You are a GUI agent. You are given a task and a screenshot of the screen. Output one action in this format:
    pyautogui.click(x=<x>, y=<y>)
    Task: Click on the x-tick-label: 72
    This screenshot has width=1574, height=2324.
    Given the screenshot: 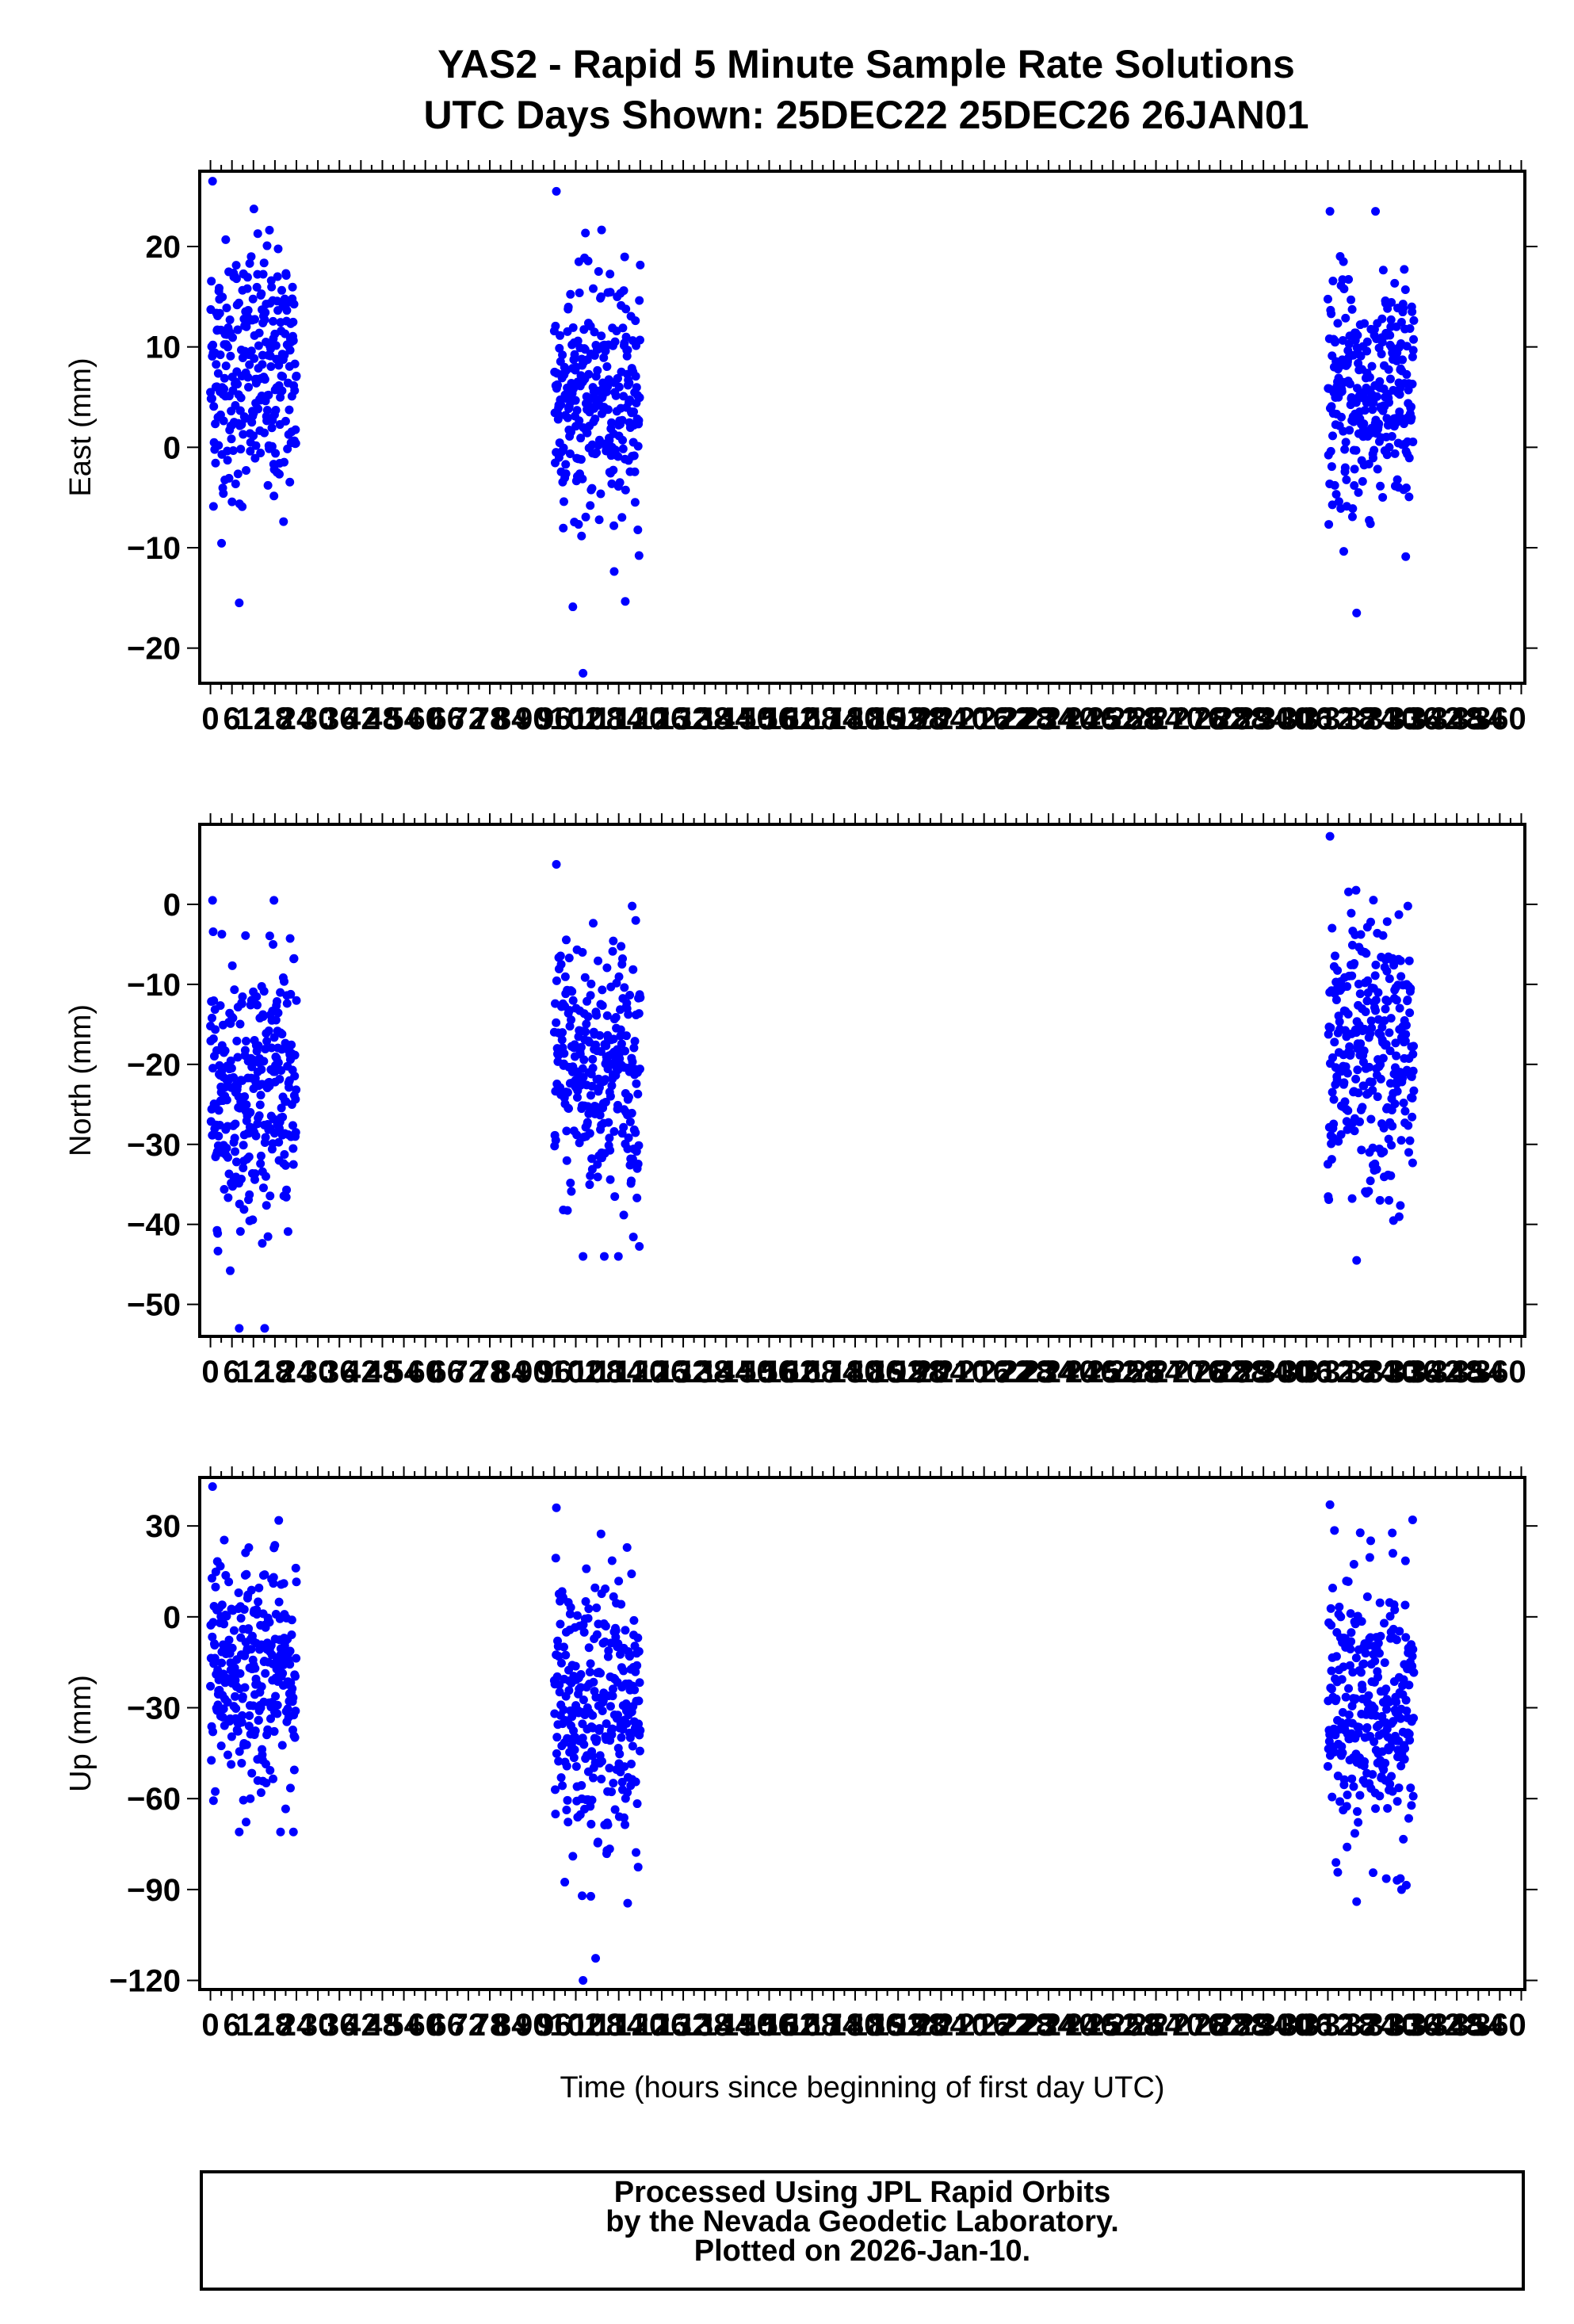 What is the action you would take?
    pyautogui.click(x=469, y=718)
    